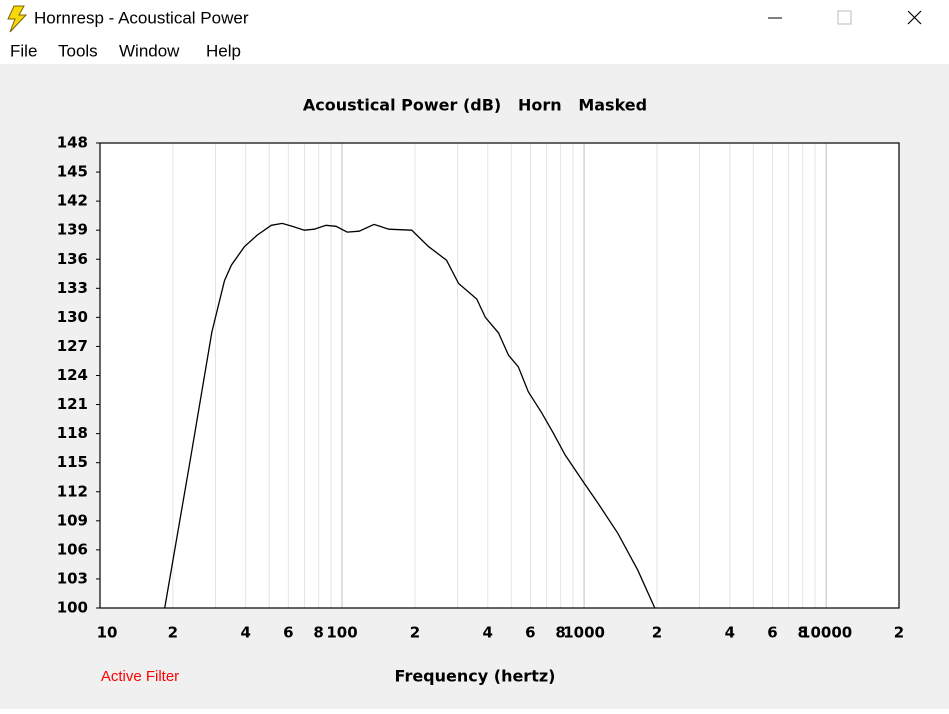  What do you see at coordinates (914, 17) in the screenshot?
I see `close-button` at bounding box center [914, 17].